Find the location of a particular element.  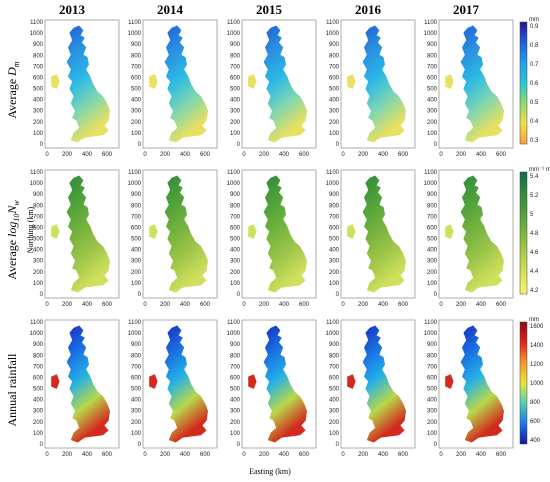

colorbar-tick-label: 600 is located at coordinates (535, 422).